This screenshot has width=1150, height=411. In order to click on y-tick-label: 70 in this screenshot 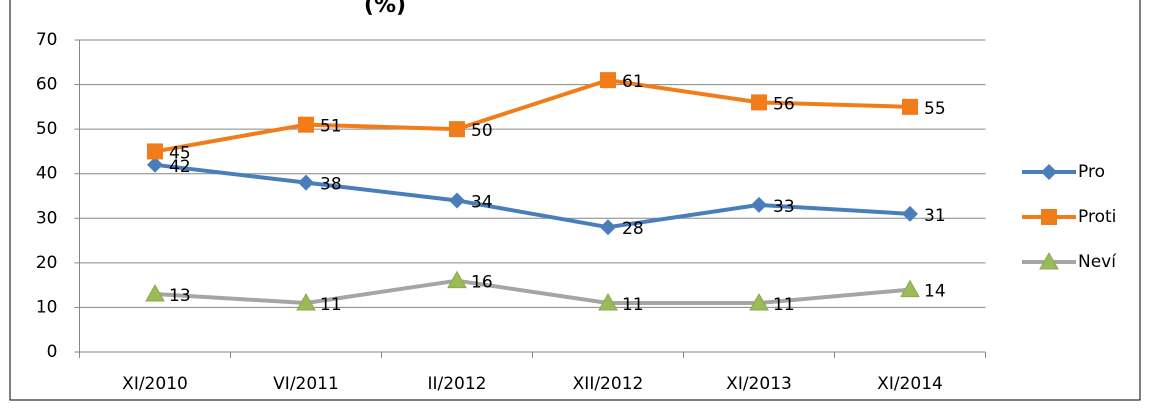, I will do `click(47, 40)`.